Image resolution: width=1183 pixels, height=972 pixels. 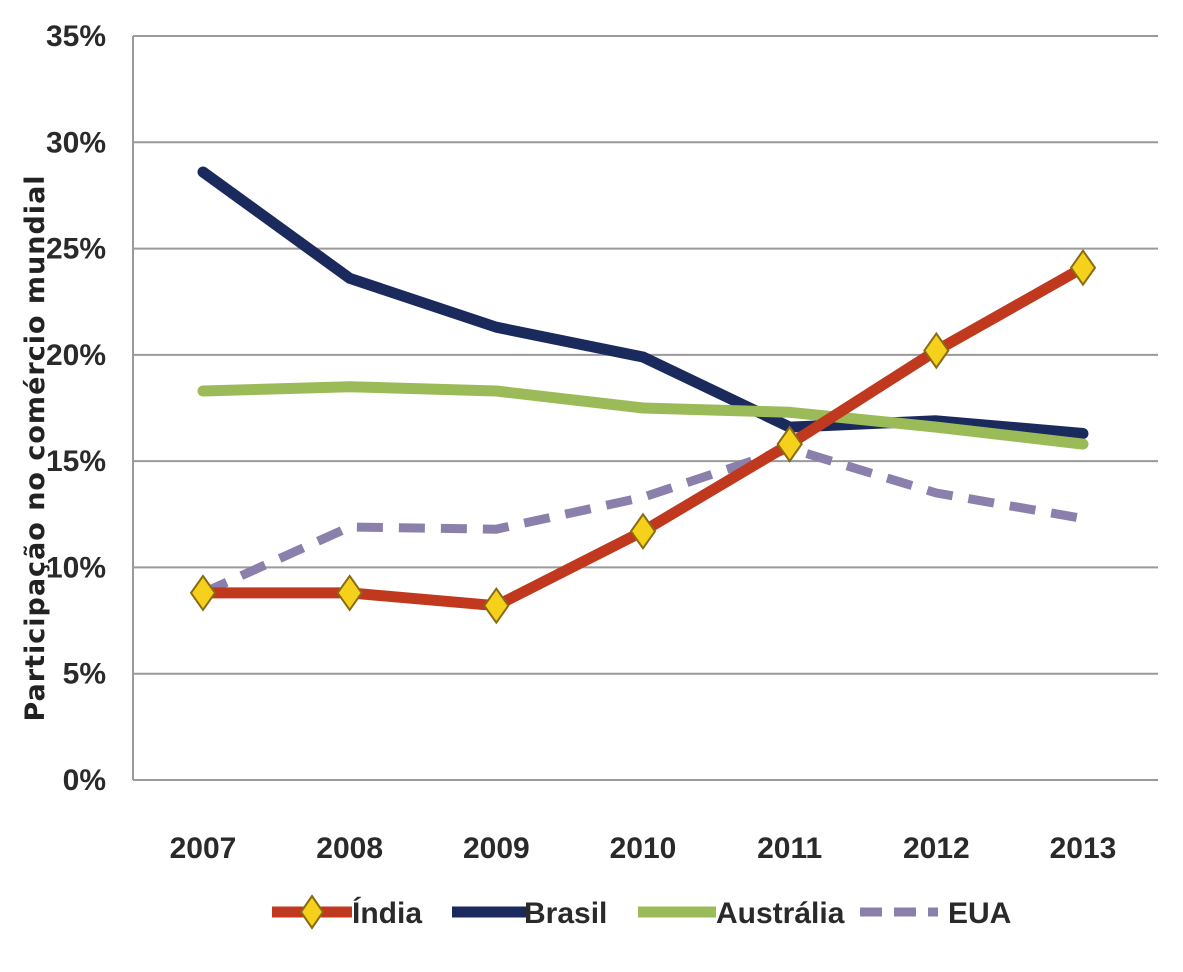 What do you see at coordinates (387, 913) in the screenshot?
I see `legend-label: Índia` at bounding box center [387, 913].